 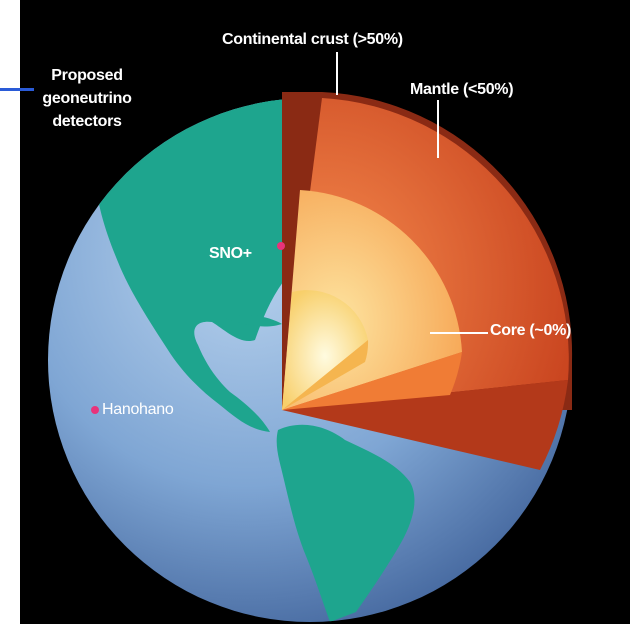 I want to click on header-line, so click(x=17, y=89).